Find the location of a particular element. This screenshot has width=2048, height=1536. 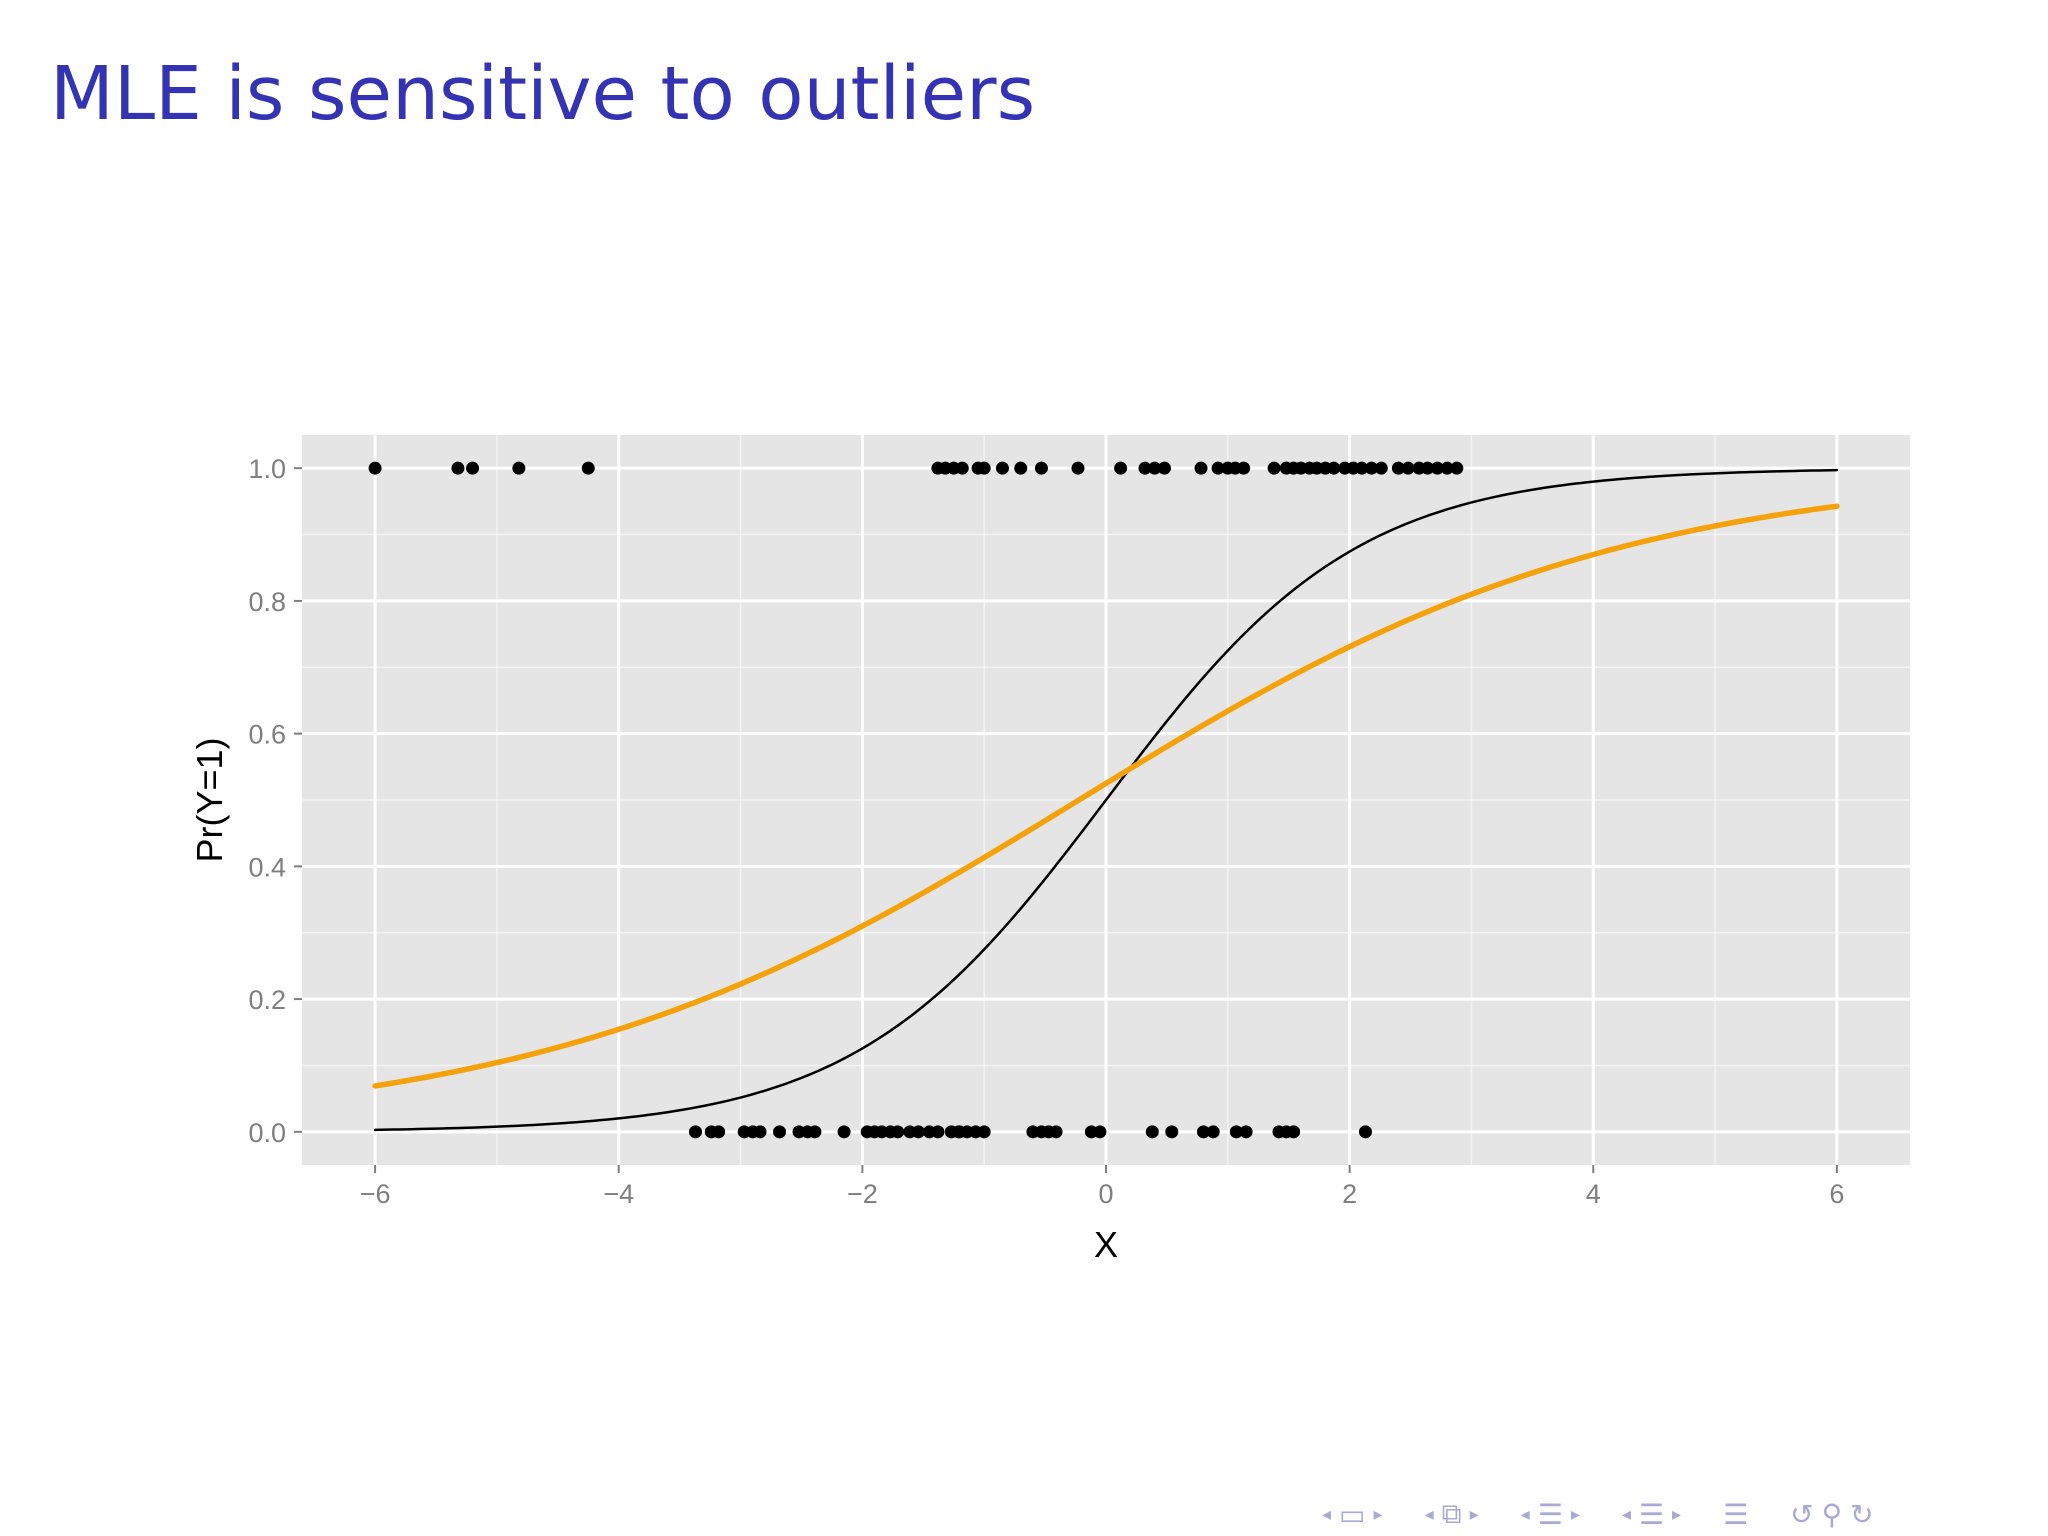

x-tick-label: 2 is located at coordinates (1349, 1194).